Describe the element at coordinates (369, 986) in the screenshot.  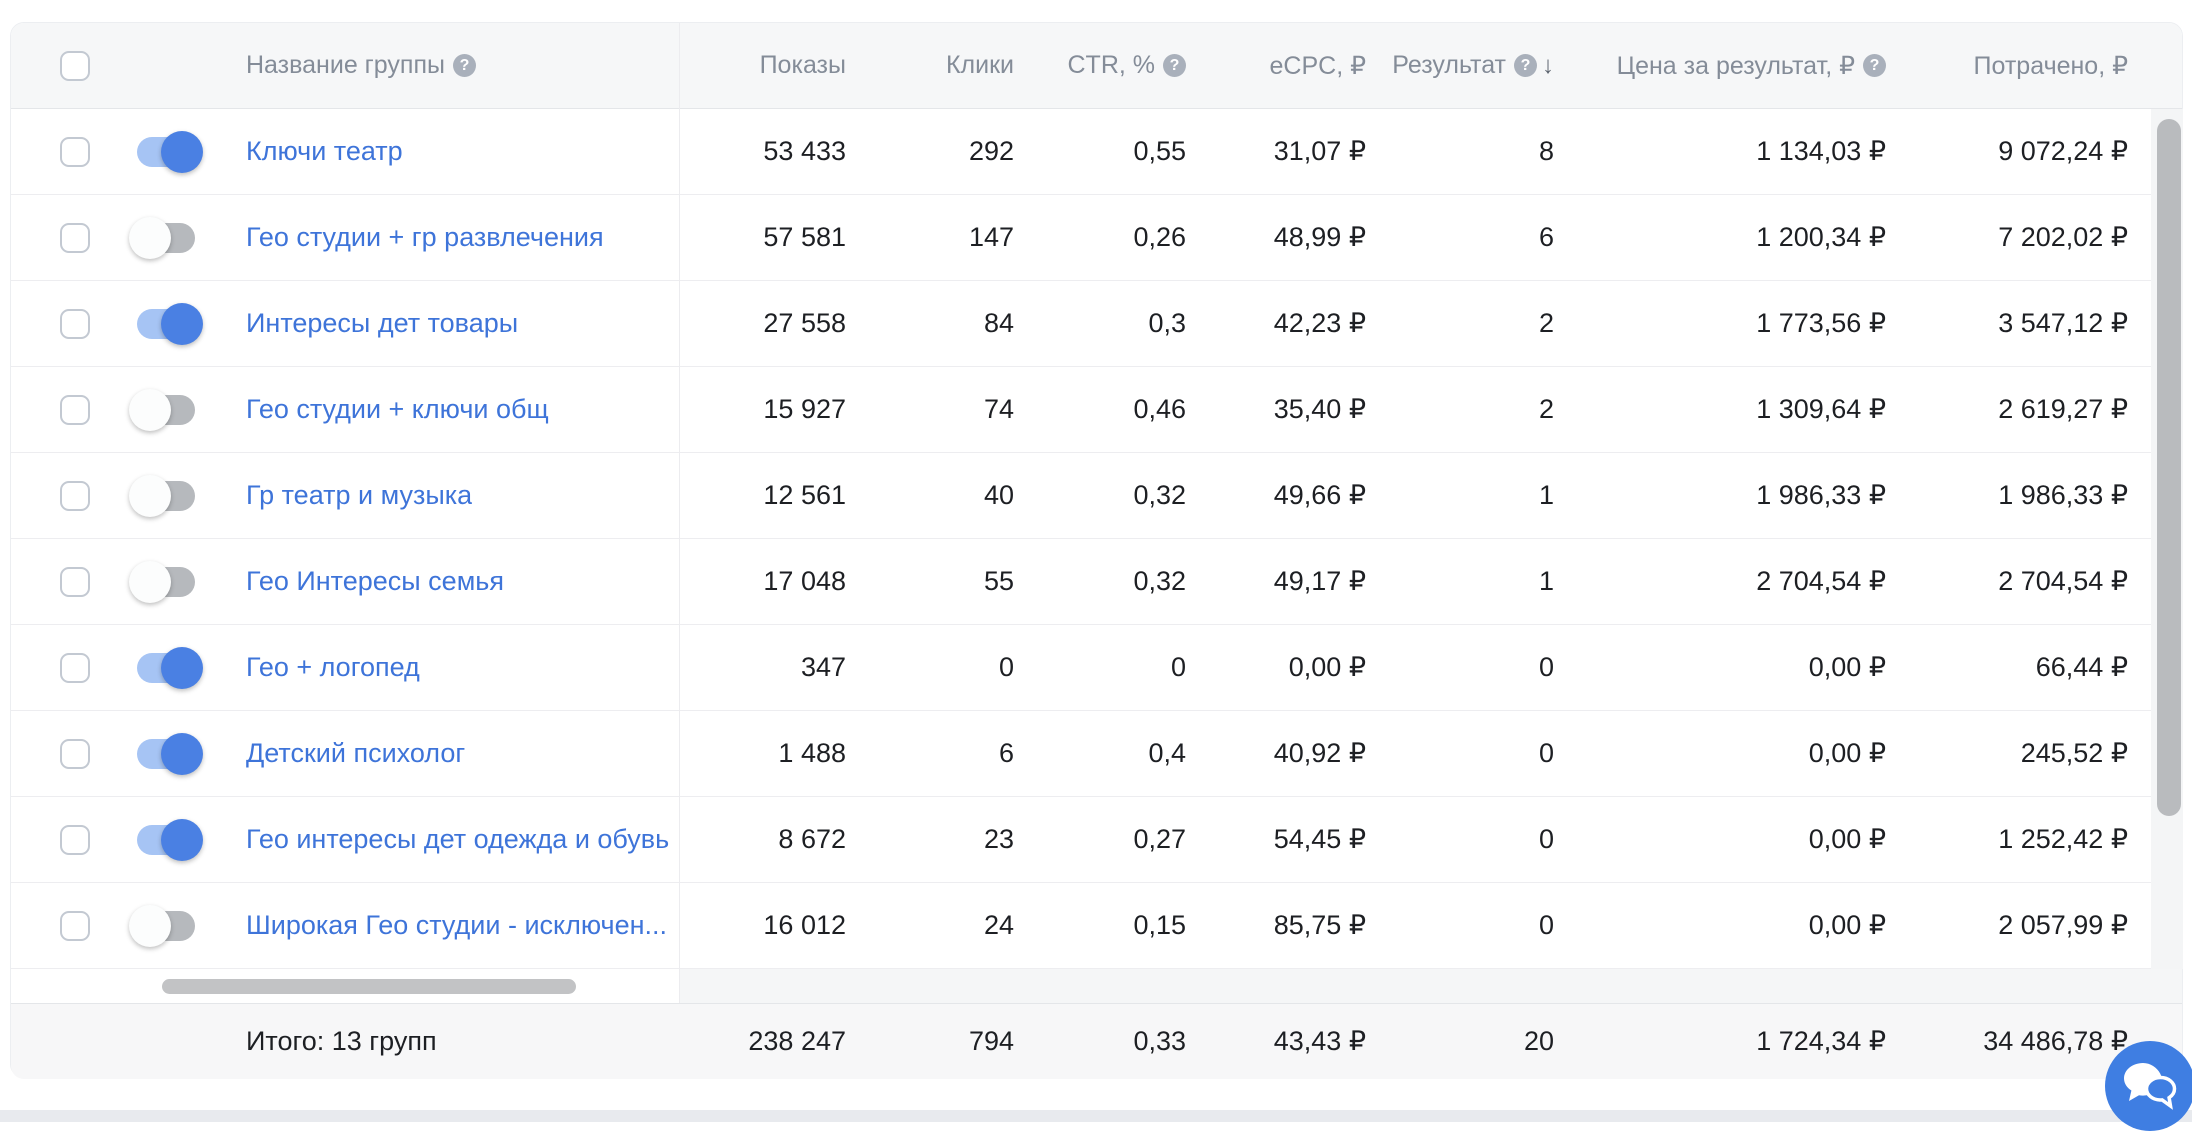
I see `horizontal-scrollbar-thumb` at that location.